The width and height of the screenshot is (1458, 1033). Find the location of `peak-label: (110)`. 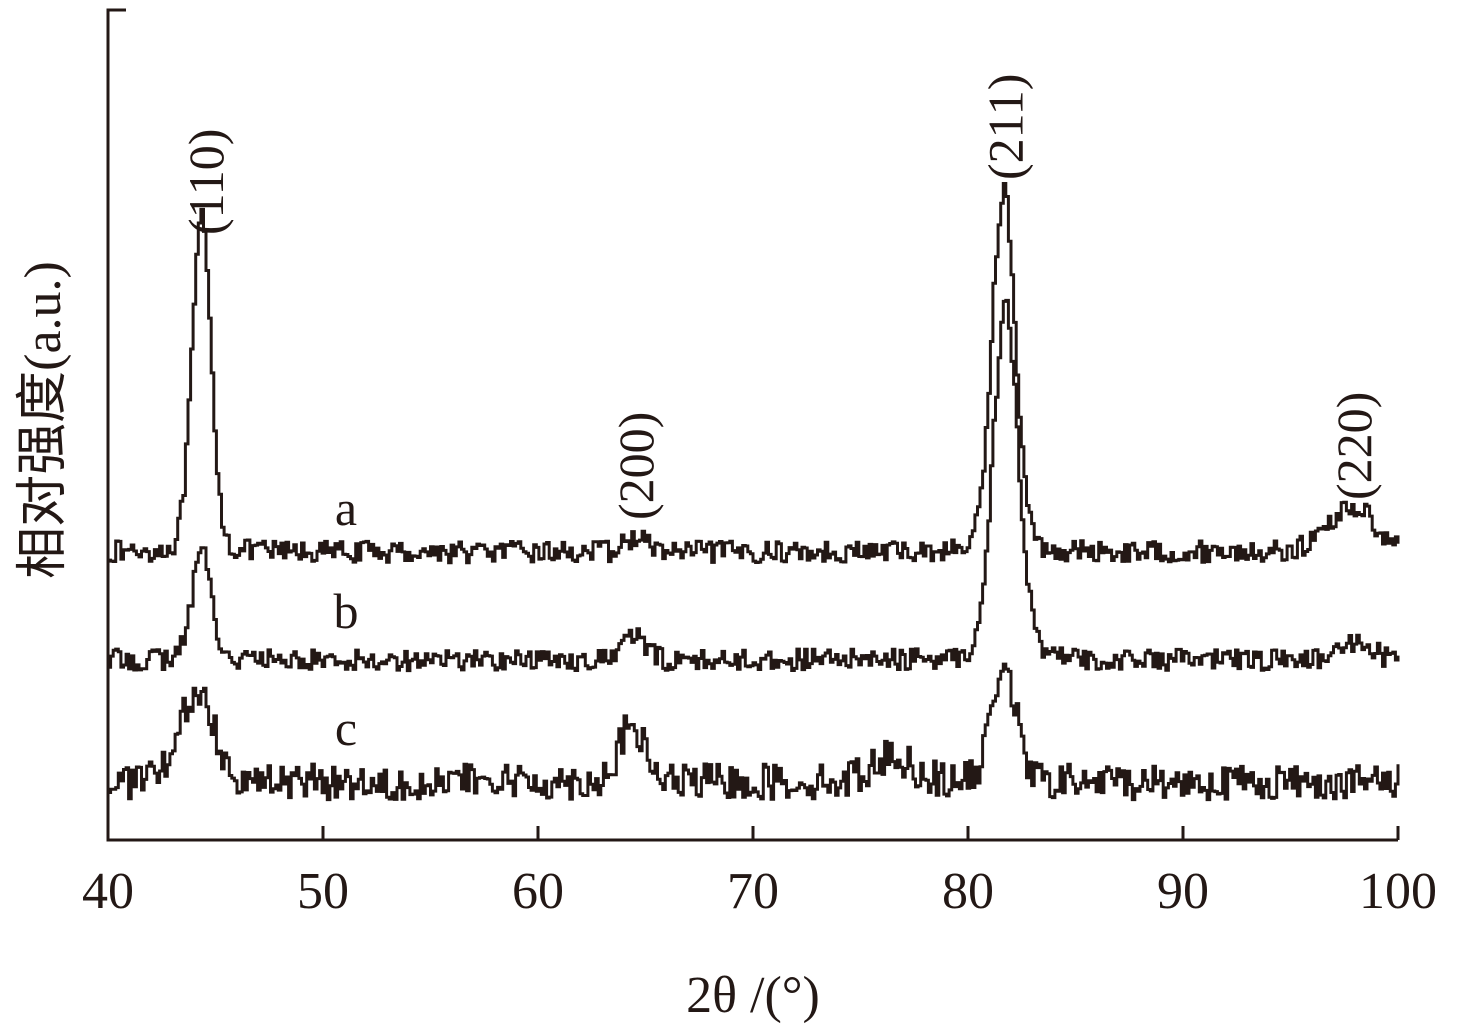

peak-label: (110) is located at coordinates (206, 182).